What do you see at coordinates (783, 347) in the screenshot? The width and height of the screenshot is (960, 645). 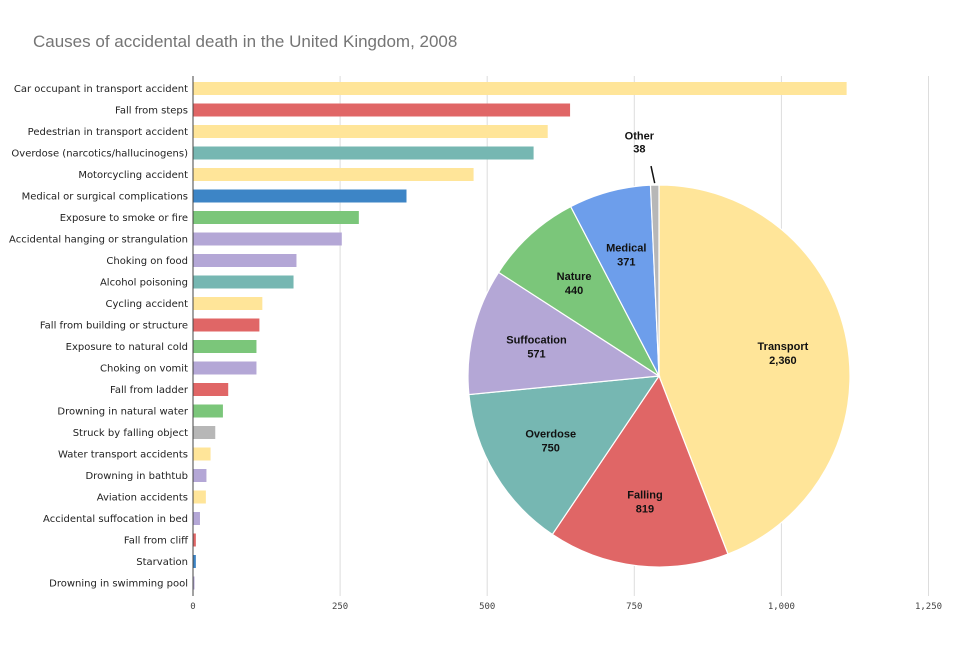 I see `pie-slice-label: Transport` at bounding box center [783, 347].